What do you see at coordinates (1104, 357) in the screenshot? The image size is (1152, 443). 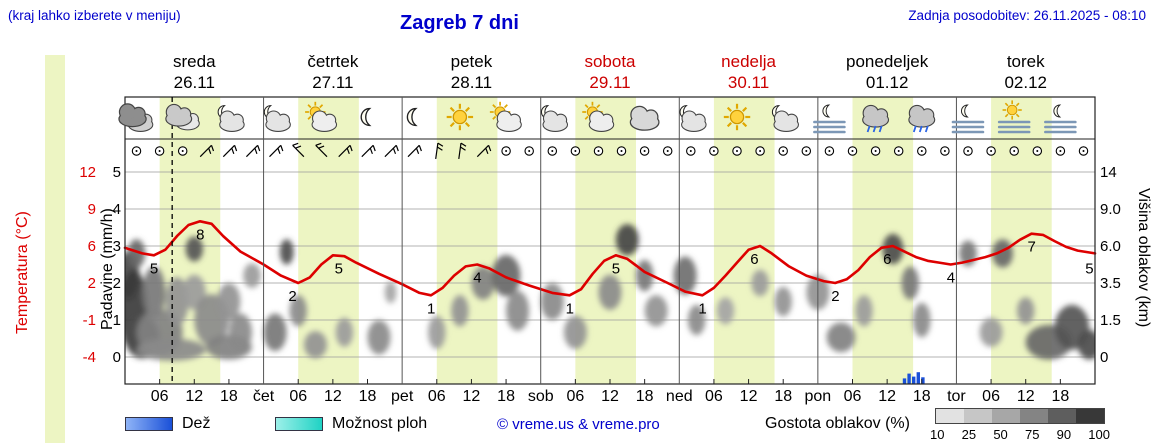 I see `cloud-height-tick: 0` at bounding box center [1104, 357].